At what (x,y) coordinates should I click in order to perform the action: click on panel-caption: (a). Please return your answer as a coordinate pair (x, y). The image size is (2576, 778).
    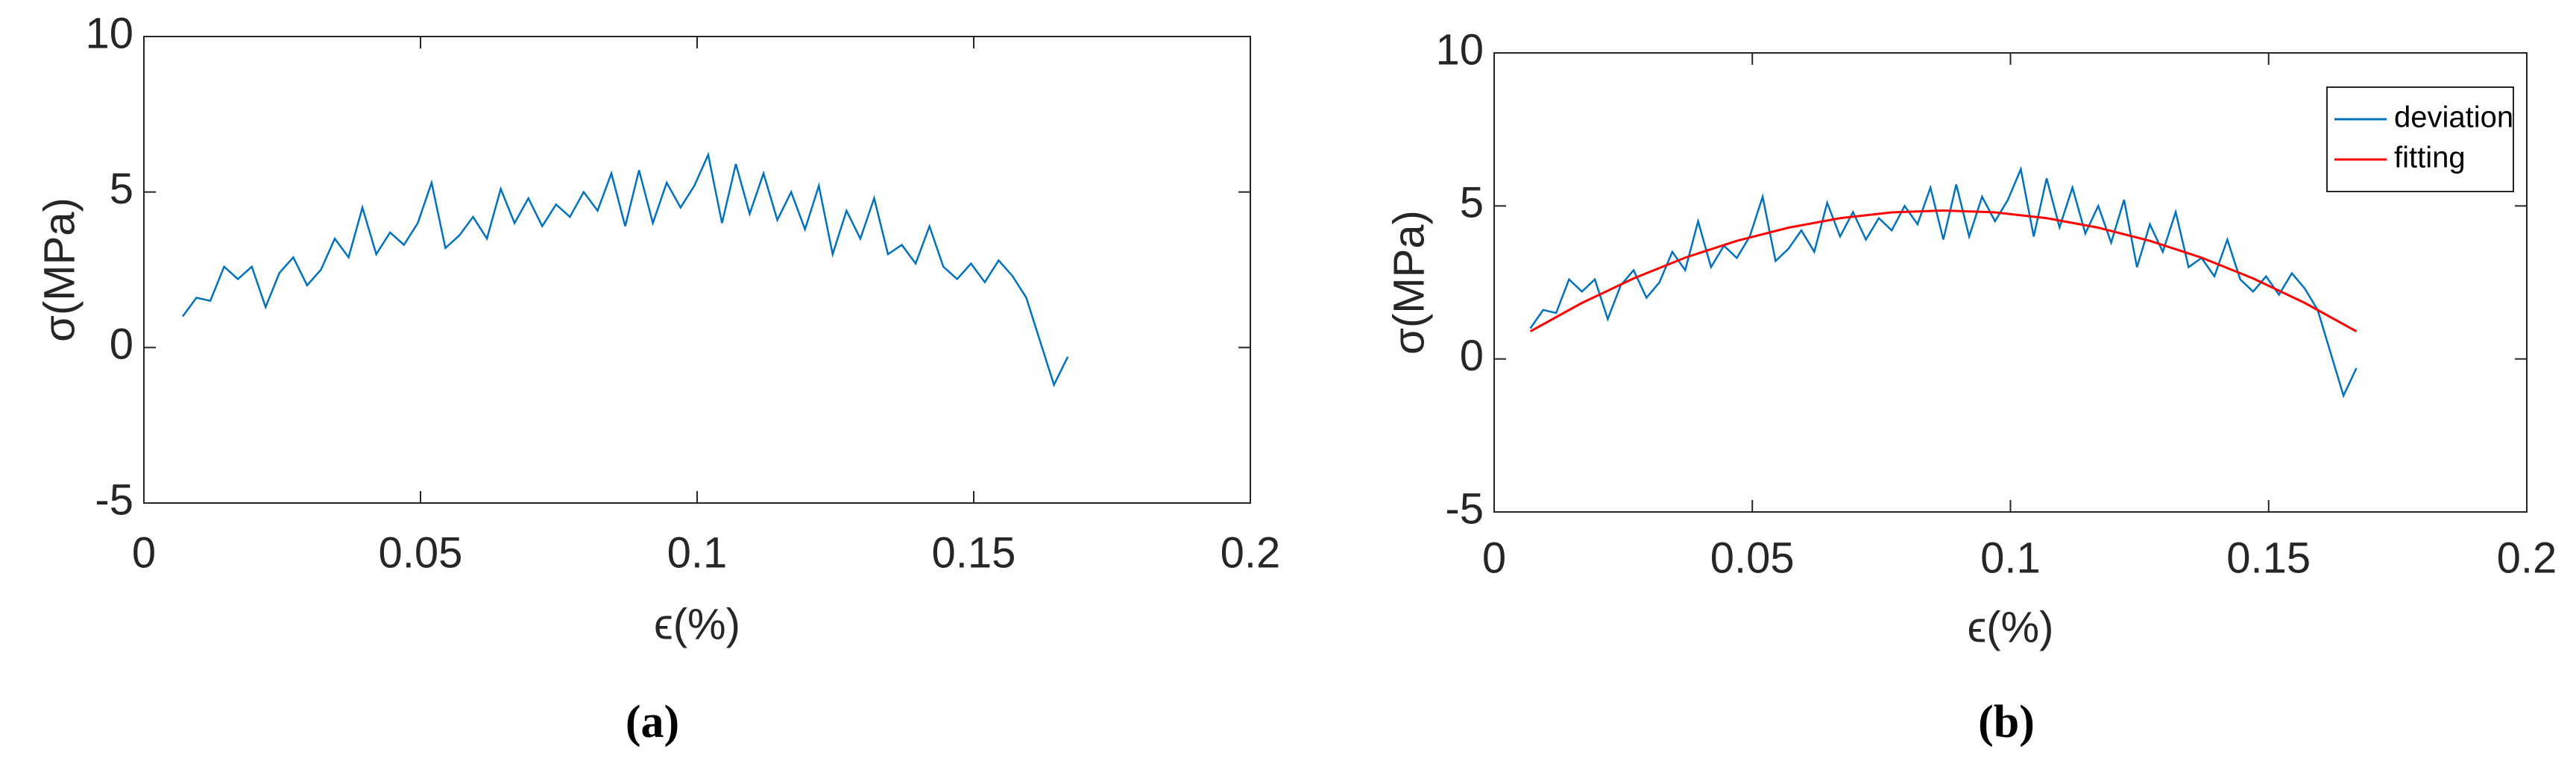
    Looking at the image, I should click on (652, 722).